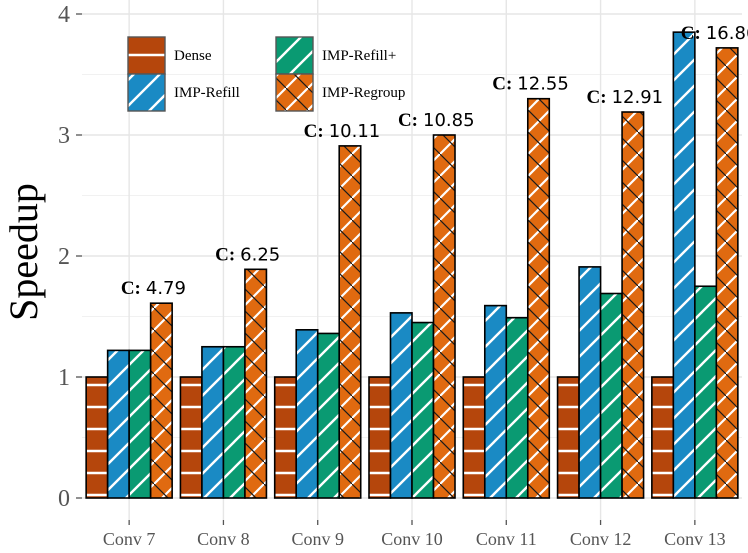  I want to click on x-tick-label-conv-7: Conv 7, so click(129, 539).